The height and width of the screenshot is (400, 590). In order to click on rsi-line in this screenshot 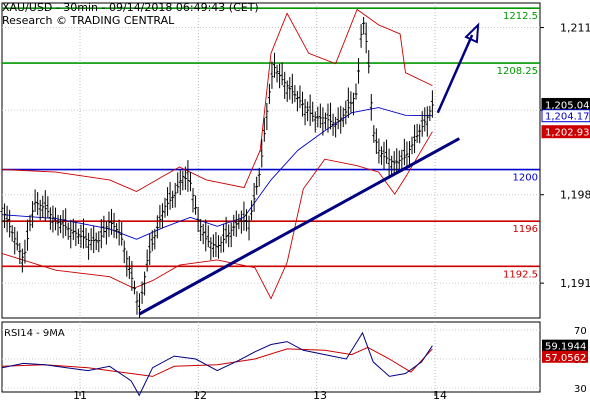, I will do `click(217, 364)`.